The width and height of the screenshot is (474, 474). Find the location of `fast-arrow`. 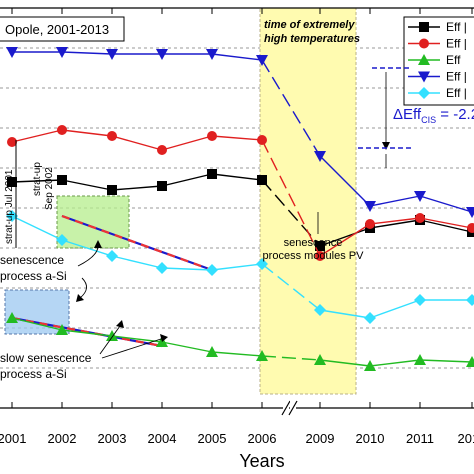

fast-arrow is located at coordinates (83, 288).